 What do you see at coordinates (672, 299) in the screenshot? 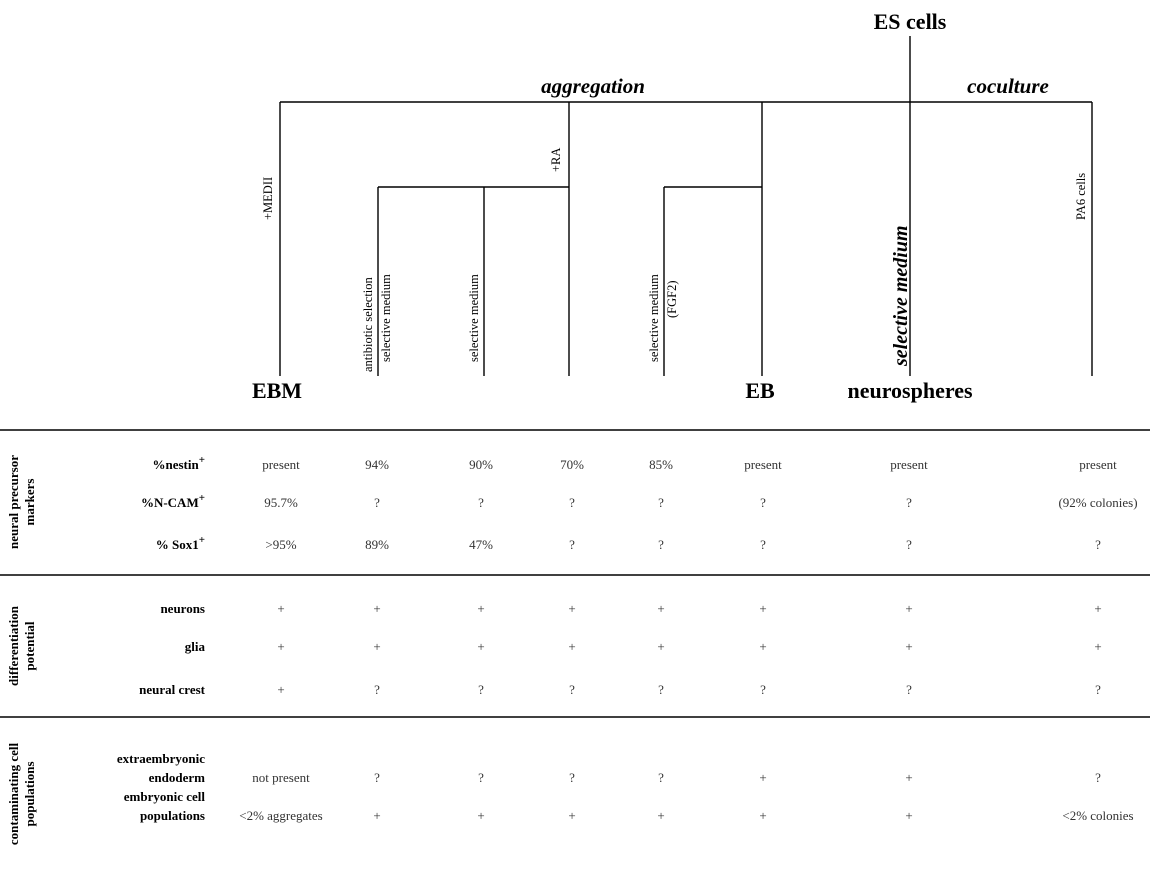
I see `fgf2-label: (FGF2)` at bounding box center [672, 299].